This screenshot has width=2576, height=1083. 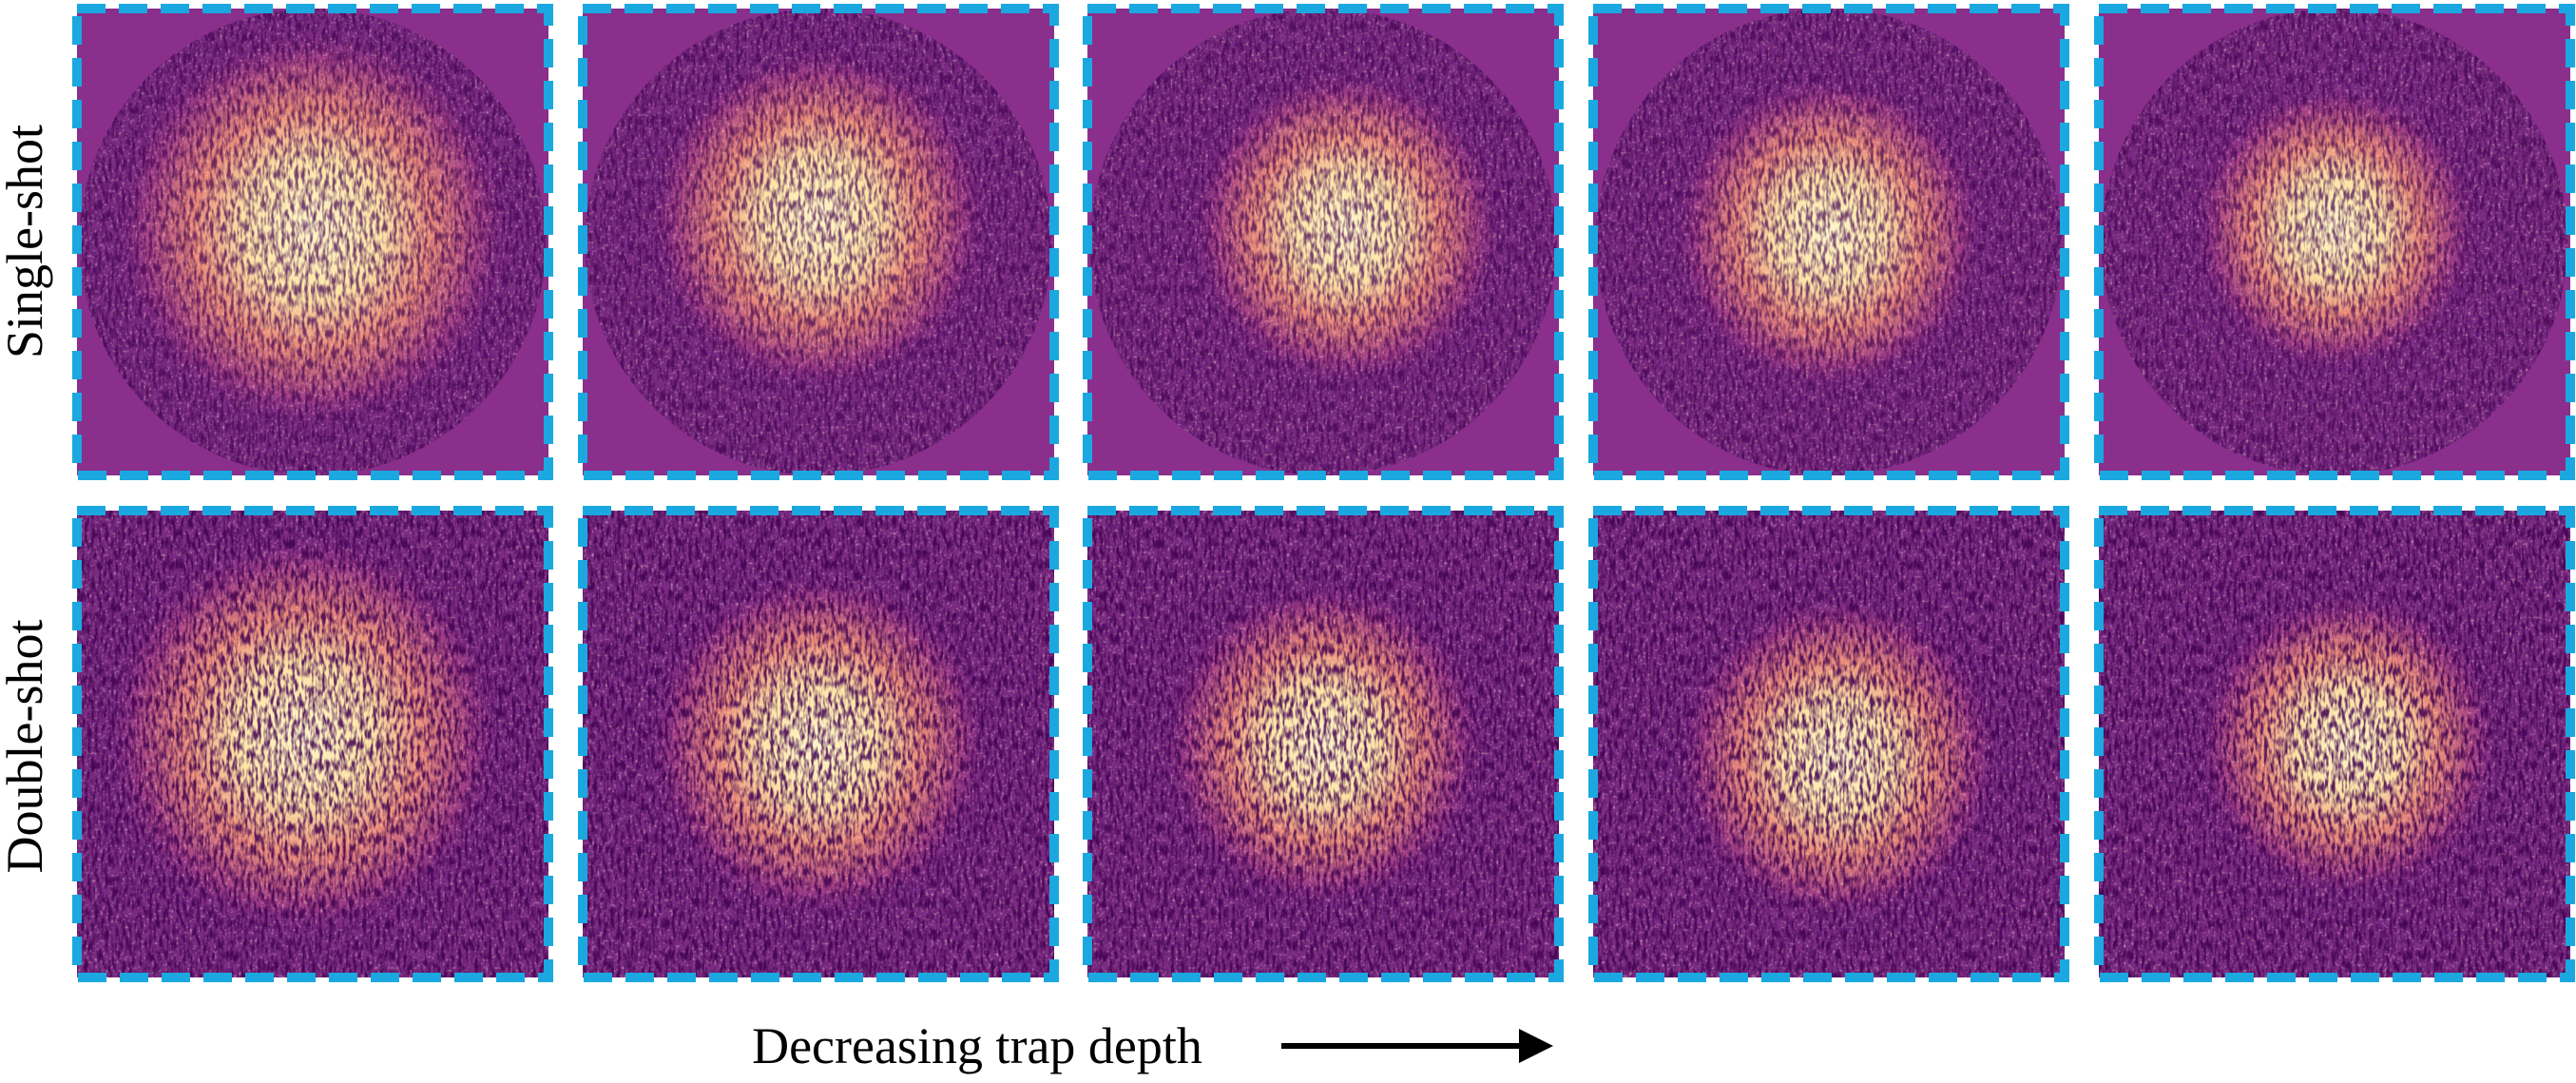 I want to click on row-label: Single-shot, so click(x=27, y=241).